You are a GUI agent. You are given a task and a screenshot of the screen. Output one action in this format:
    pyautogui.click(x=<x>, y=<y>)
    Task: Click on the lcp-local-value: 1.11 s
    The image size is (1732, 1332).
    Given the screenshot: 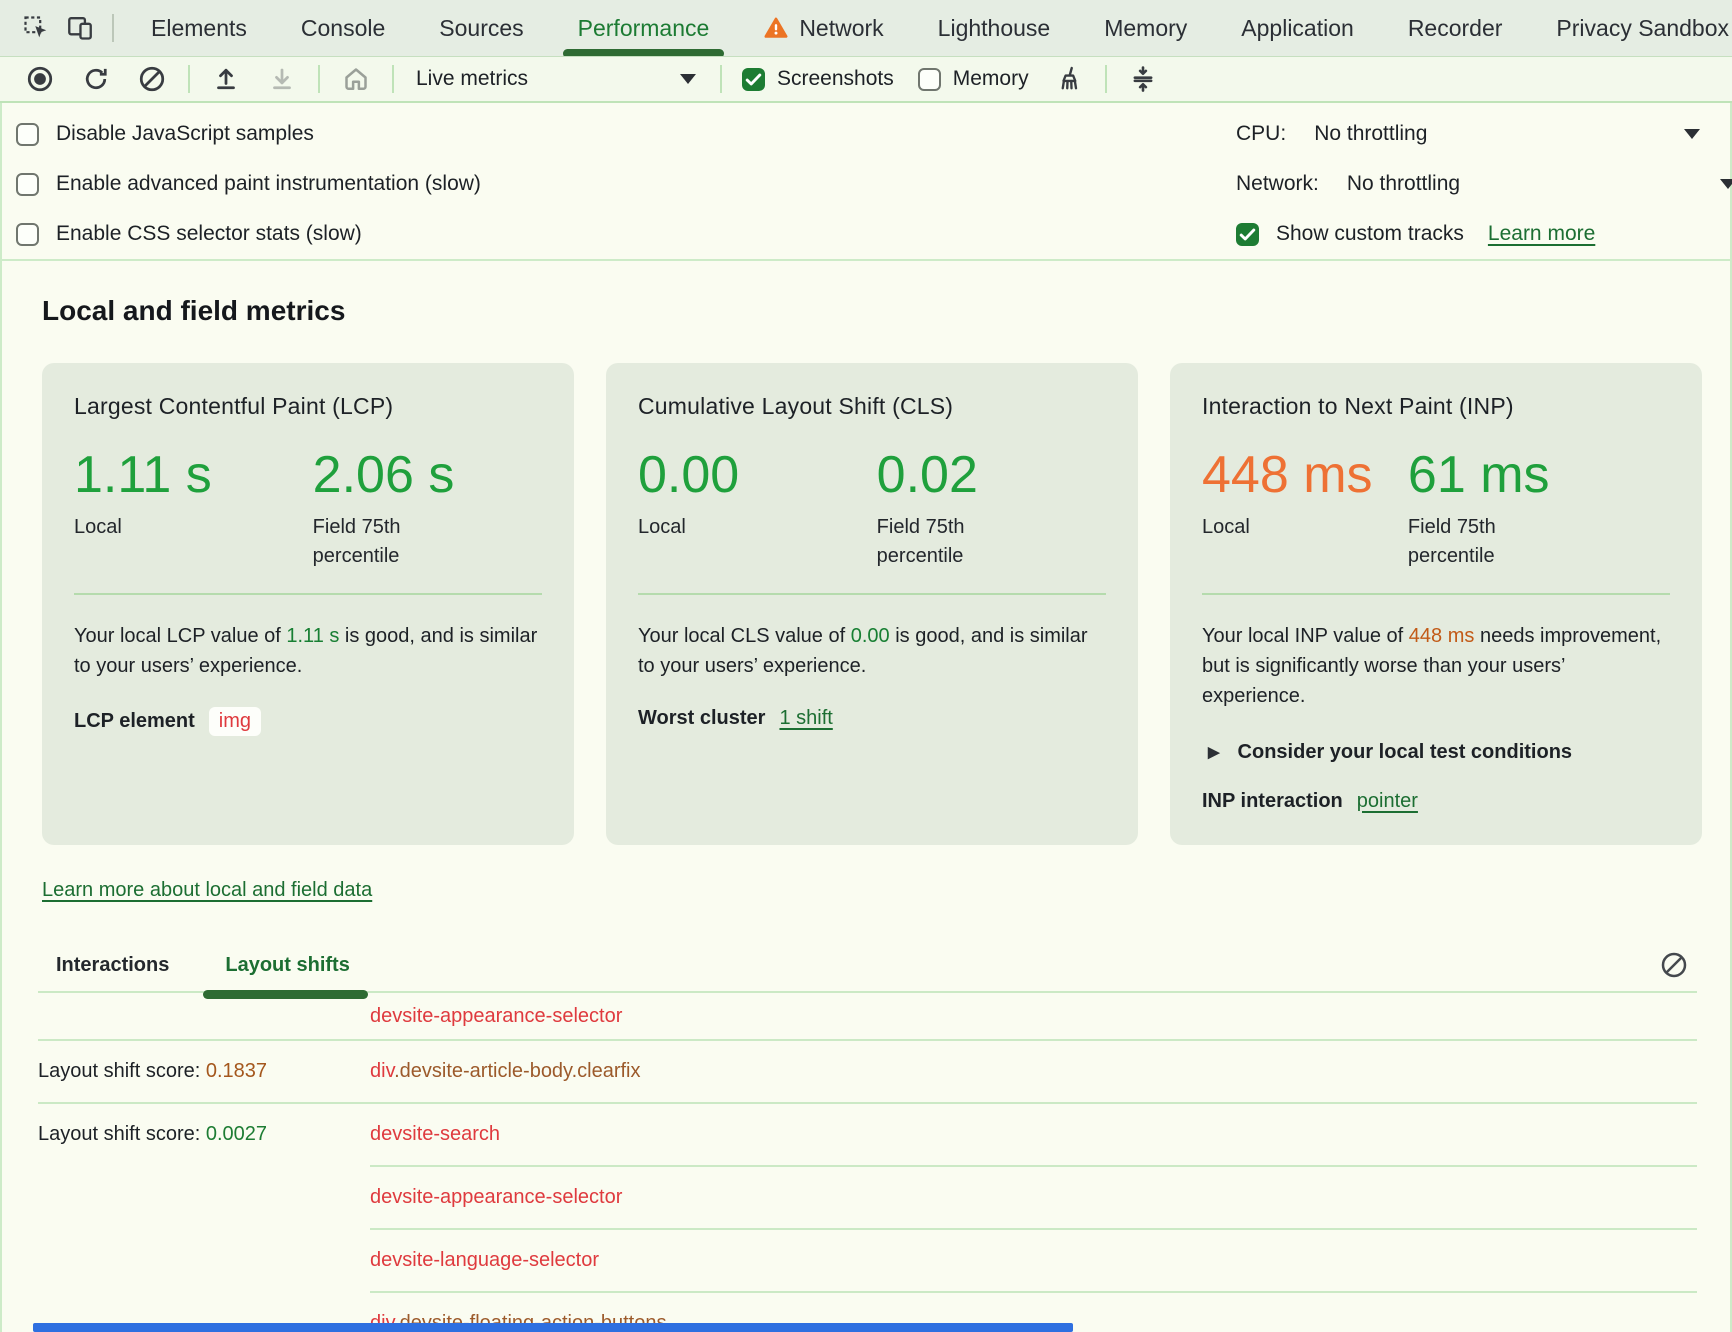 What is the action you would take?
    pyautogui.click(x=143, y=475)
    